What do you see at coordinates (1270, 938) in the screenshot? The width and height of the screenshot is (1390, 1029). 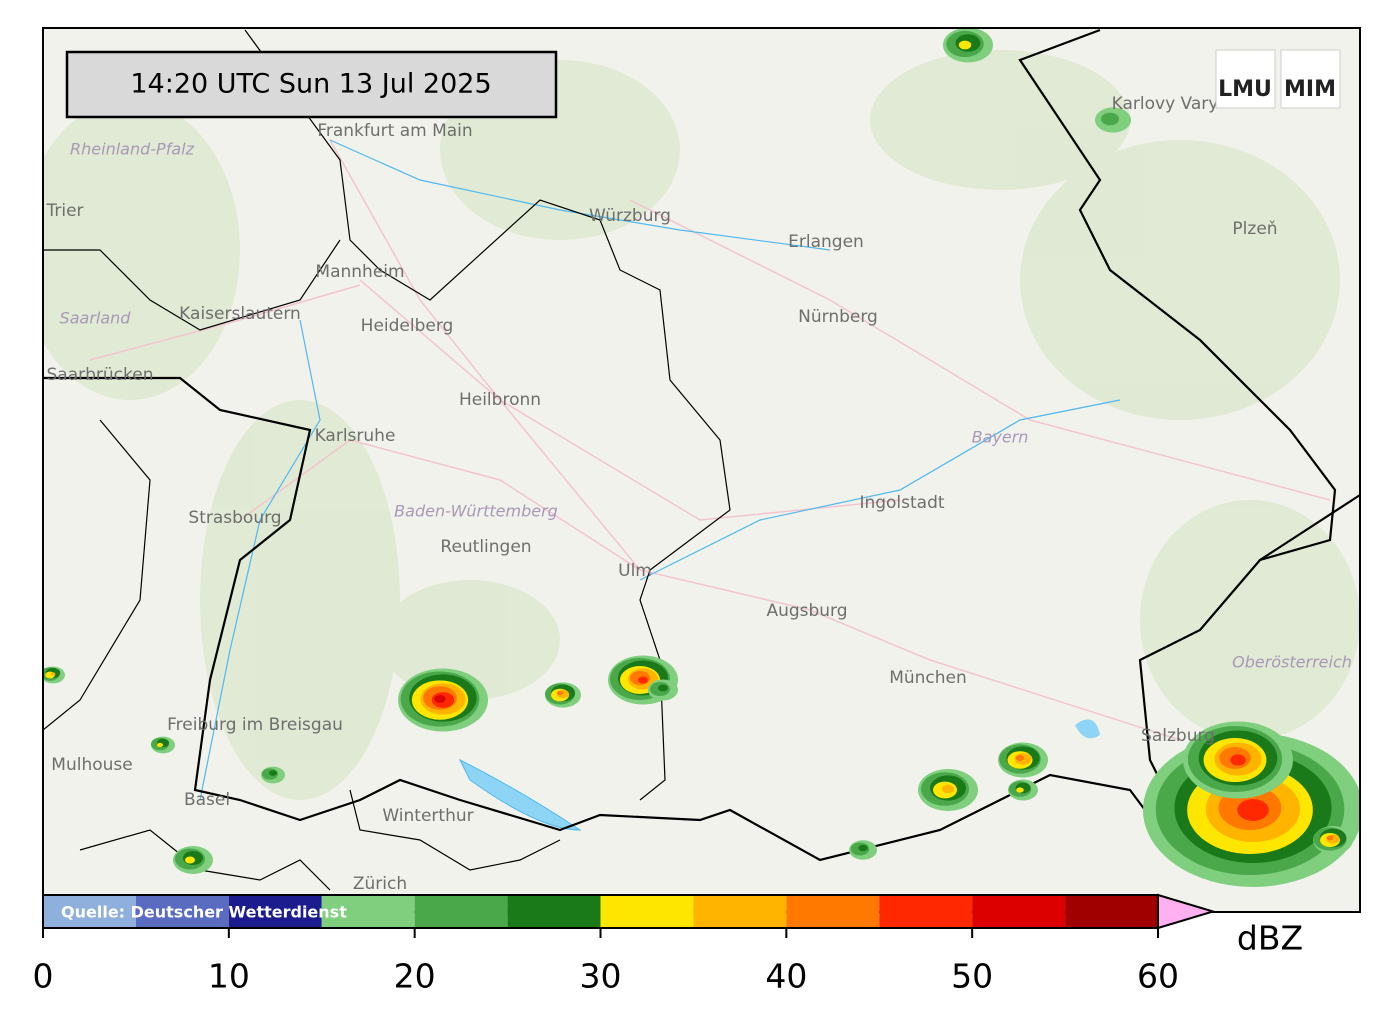 I see `colorbar-unit: dBZ` at bounding box center [1270, 938].